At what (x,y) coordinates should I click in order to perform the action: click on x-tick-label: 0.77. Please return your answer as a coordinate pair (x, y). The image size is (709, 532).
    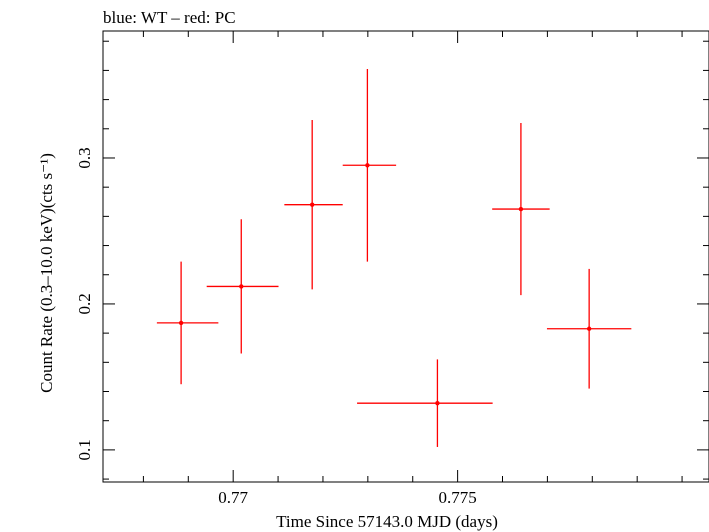
    Looking at the image, I should click on (233, 497).